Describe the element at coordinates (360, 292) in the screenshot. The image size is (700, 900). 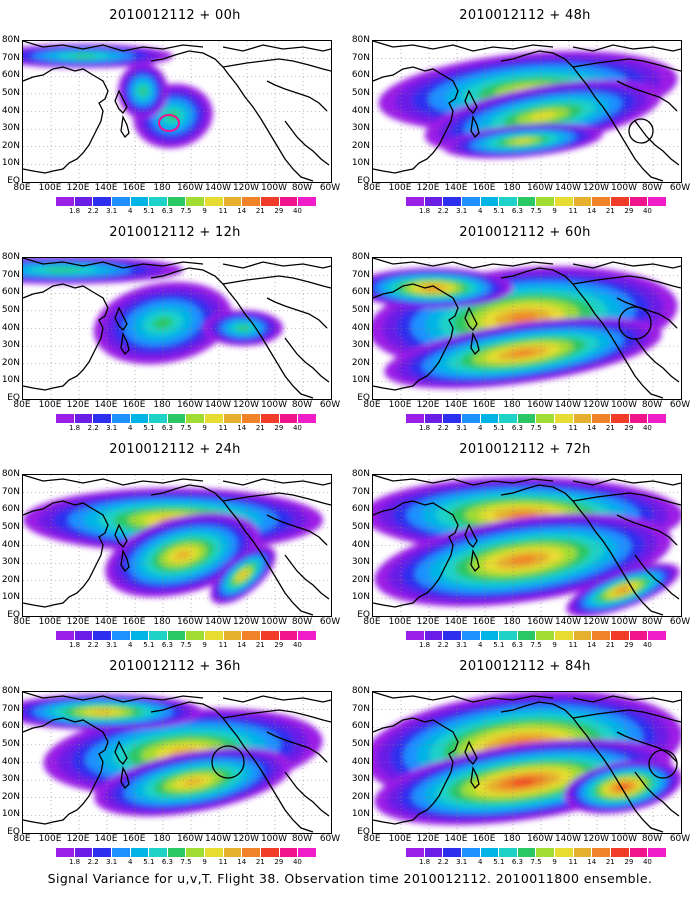
I see `latitude-label: 60N` at that location.